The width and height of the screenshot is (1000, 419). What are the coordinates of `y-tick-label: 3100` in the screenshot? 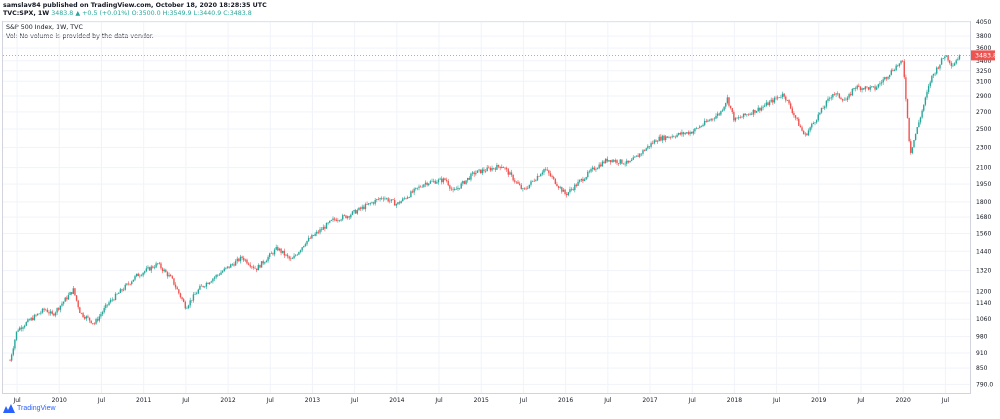 It's located at (983, 81).